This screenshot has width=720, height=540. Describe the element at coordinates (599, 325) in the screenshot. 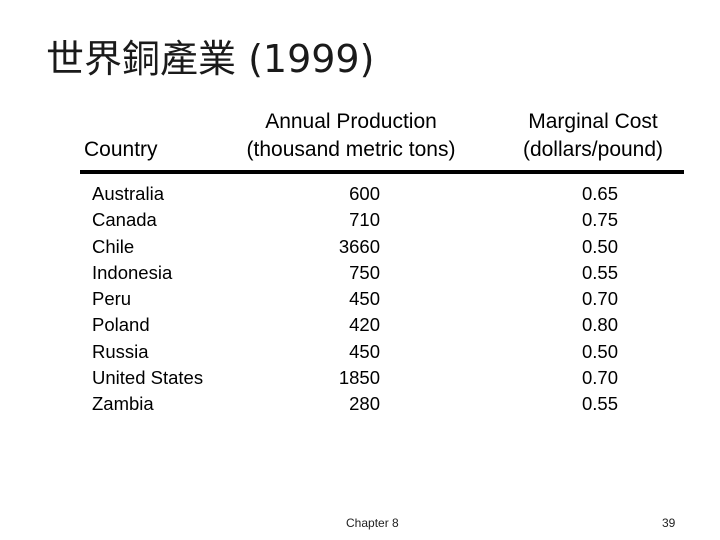

I see `table-cell-cost: 0.80` at that location.